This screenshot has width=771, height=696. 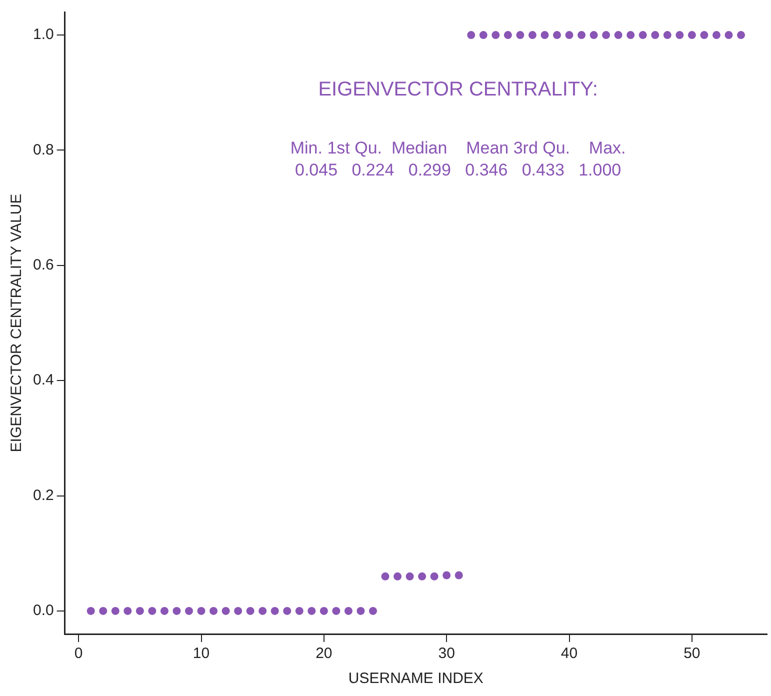 What do you see at coordinates (43, 35) in the screenshot?
I see `y-tick-label: 1.0` at bounding box center [43, 35].